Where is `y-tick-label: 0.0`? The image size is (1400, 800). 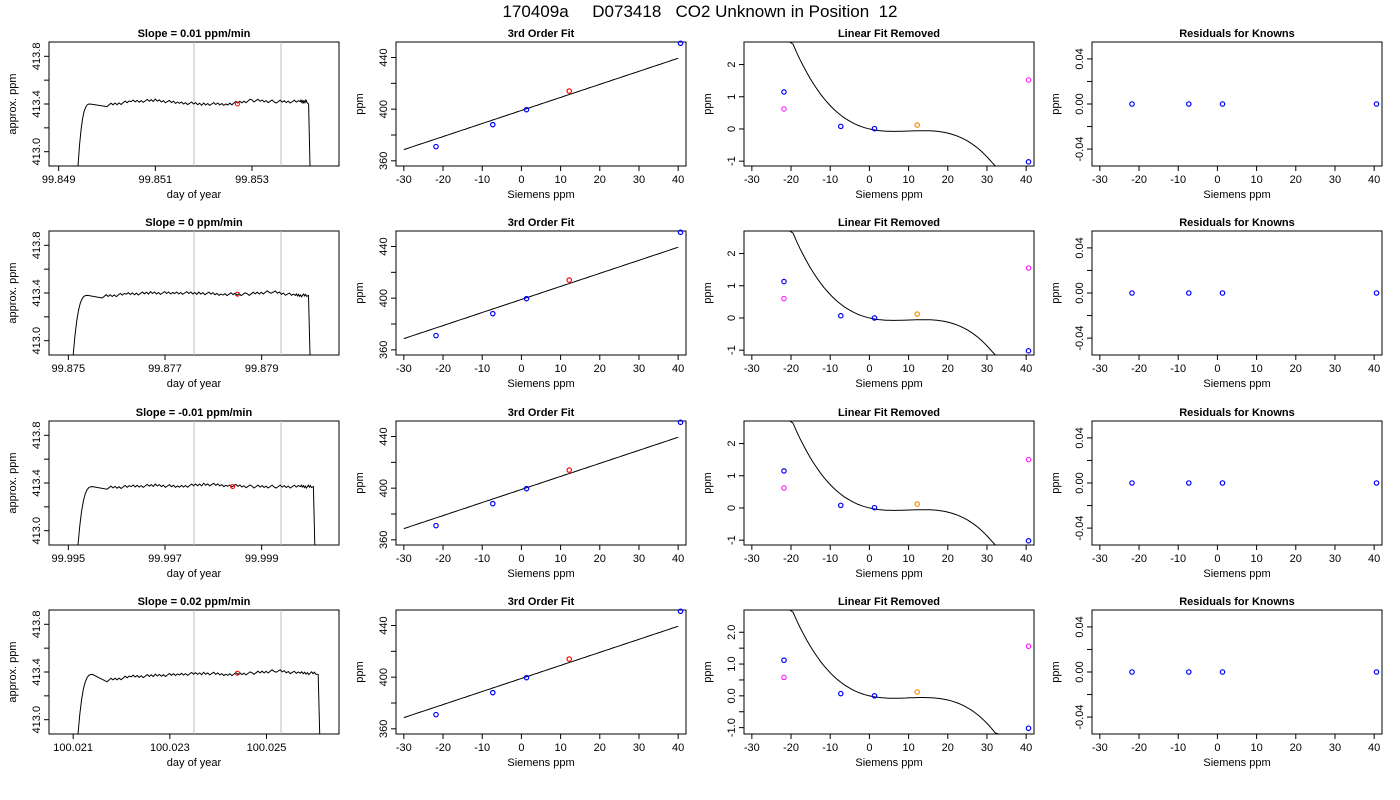
y-tick-label: 0.0 is located at coordinates (732, 695).